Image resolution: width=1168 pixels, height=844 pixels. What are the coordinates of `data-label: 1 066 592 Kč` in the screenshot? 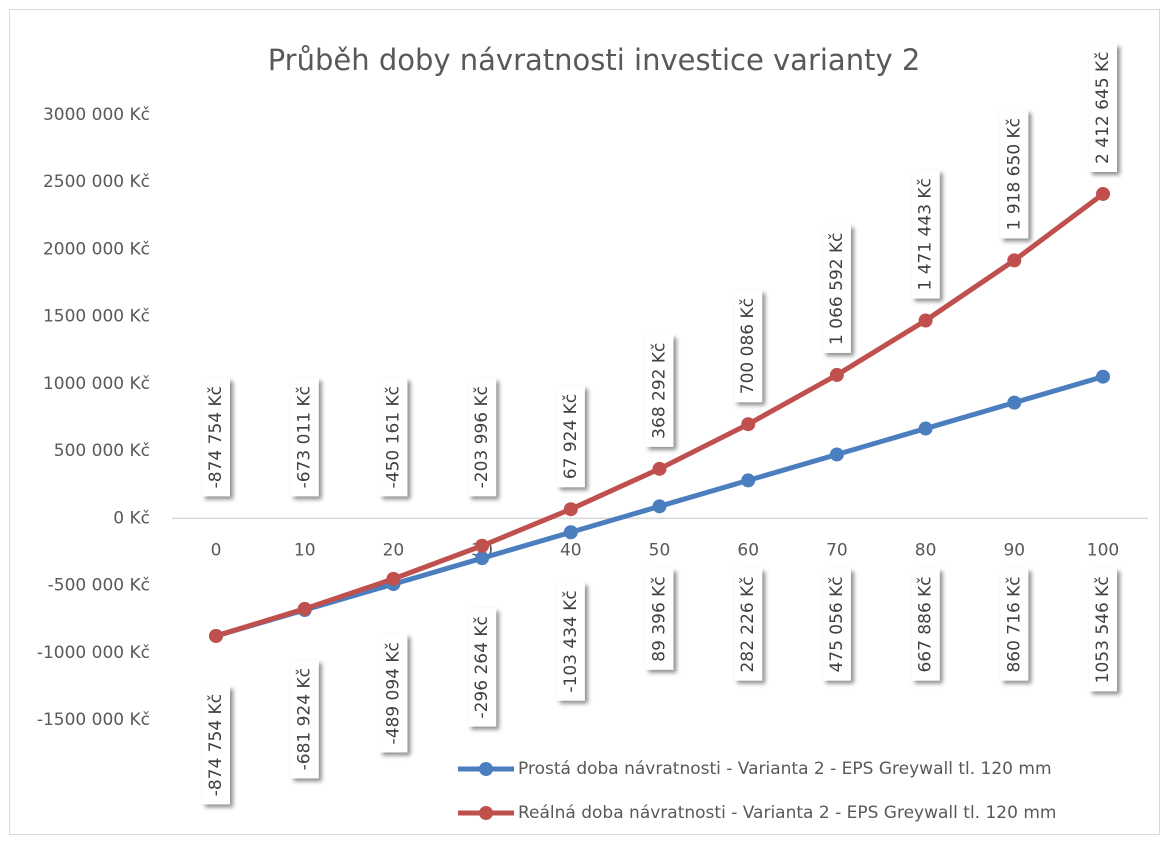 It's located at (836, 288).